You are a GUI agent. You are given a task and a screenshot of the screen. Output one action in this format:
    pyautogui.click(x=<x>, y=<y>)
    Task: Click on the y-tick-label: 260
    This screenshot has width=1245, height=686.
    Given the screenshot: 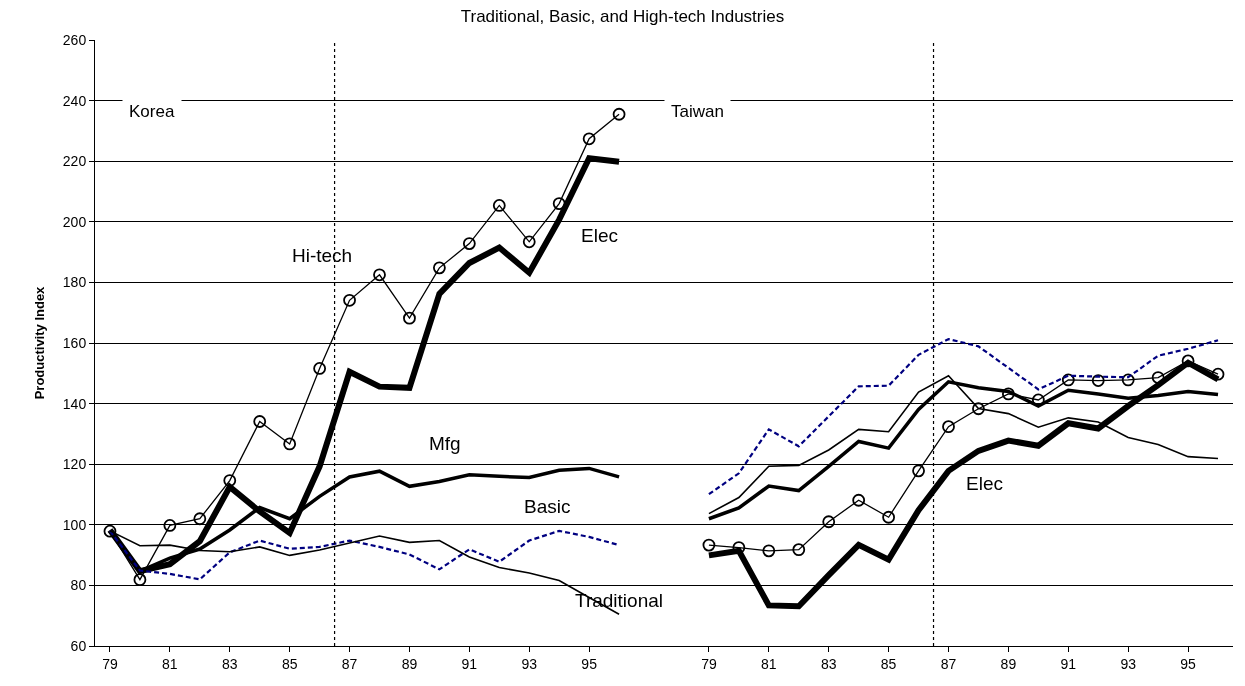 What is the action you would take?
    pyautogui.click(x=74, y=39)
    